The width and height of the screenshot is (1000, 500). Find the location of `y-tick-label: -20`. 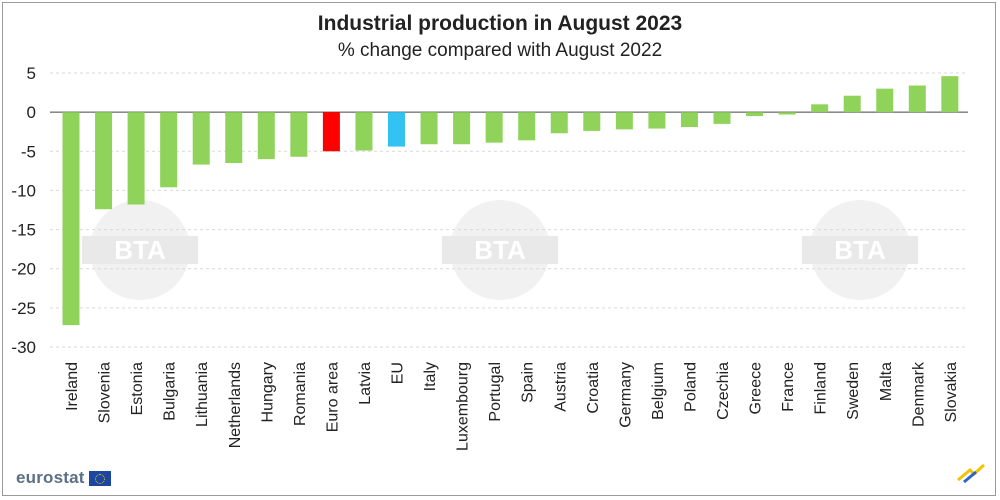

y-tick-label: -20 is located at coordinates (23, 269).